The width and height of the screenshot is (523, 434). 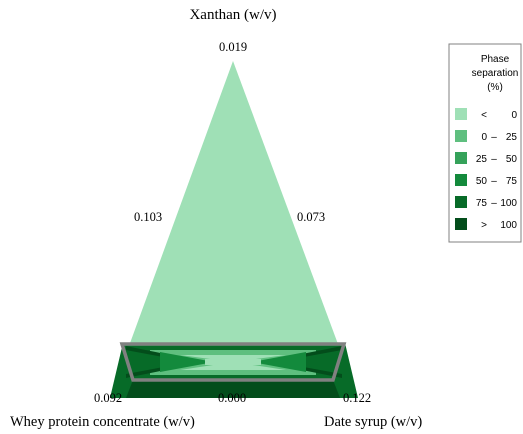 I want to click on legend-bin-high: 25, so click(x=512, y=137).